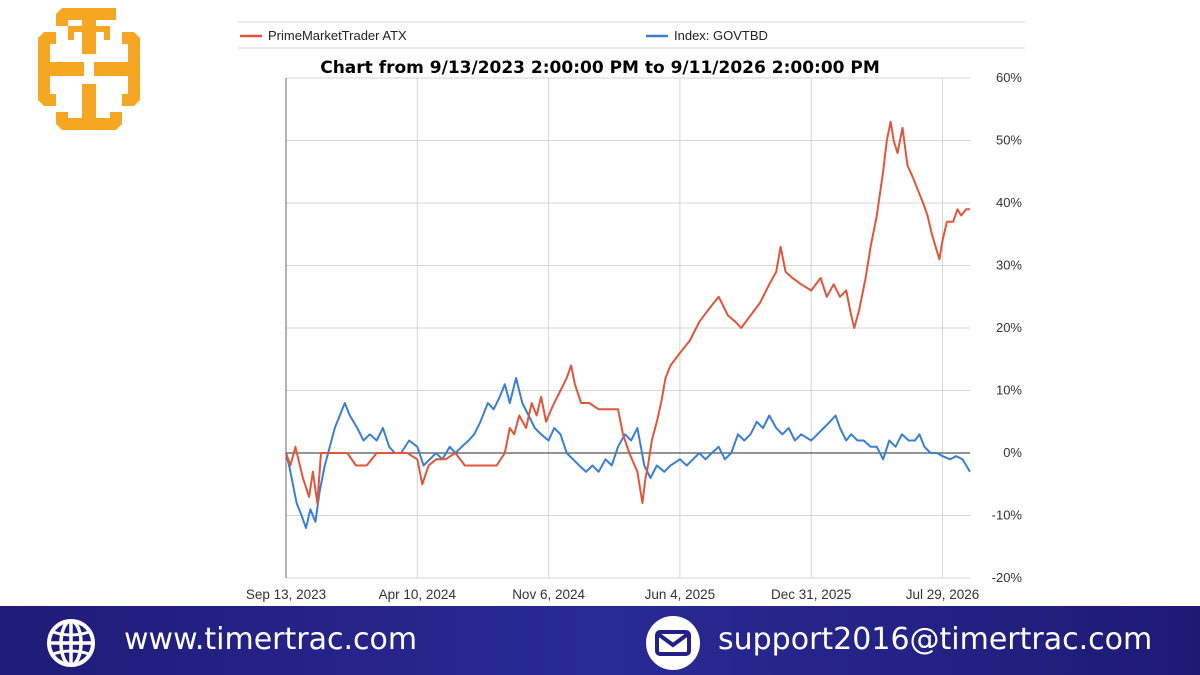 This screenshot has height=675, width=1200. Describe the element at coordinates (1007, 515) in the screenshot. I see `y-tick-label: -10%` at that location.